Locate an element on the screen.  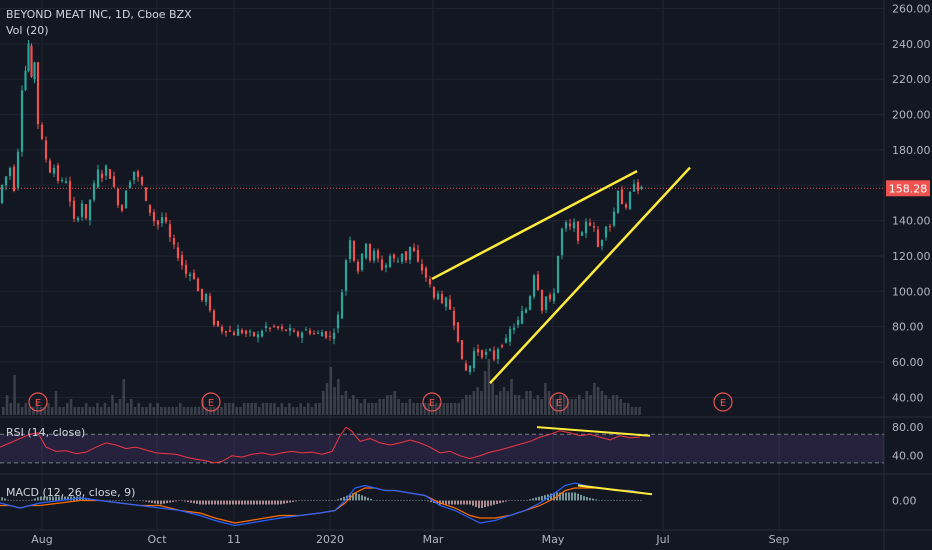
rsi-band is located at coordinates (442, 448).